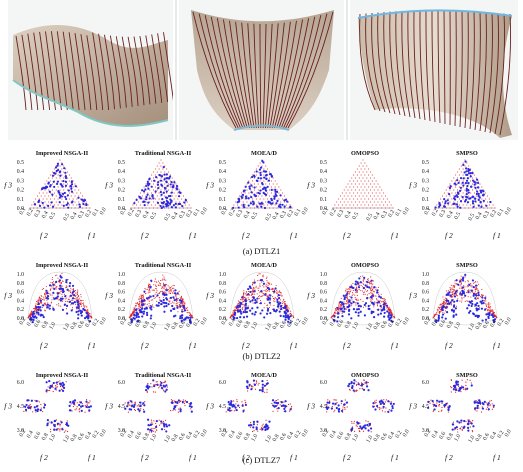  Describe the element at coordinates (53, 215) in the screenshot. I see `f2-tick-label: 0.5` at that location.